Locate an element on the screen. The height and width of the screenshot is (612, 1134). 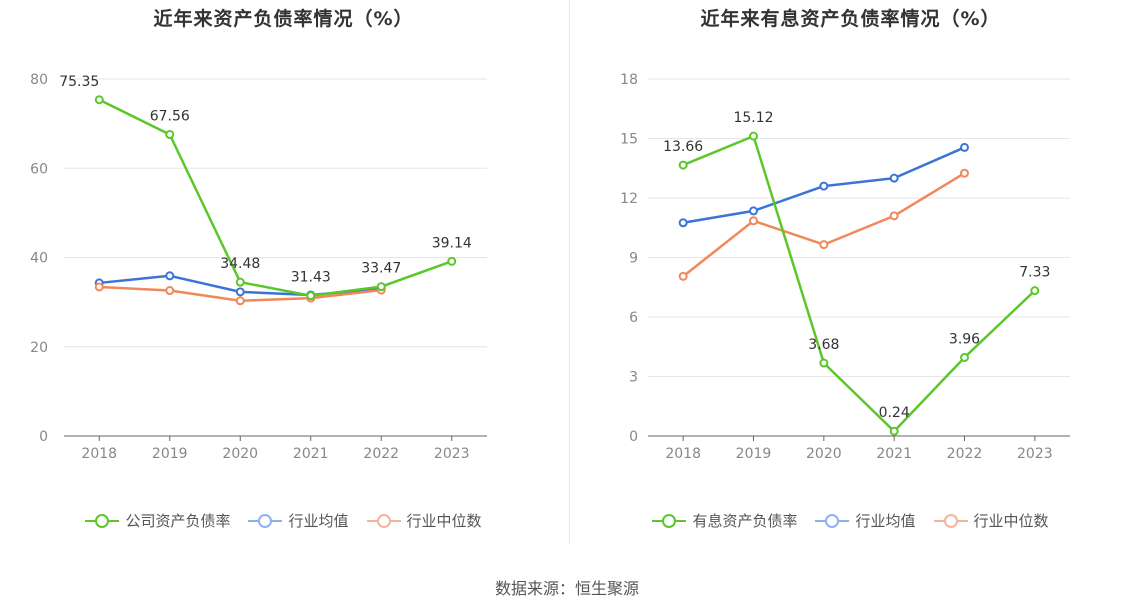
legend-label: 有息资产负债率 is located at coordinates (745, 521).